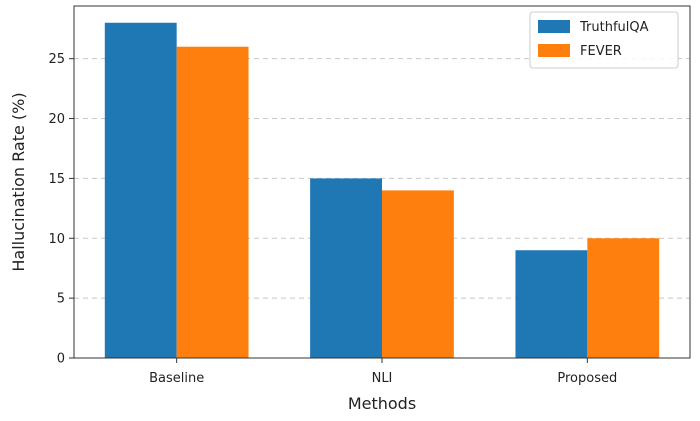  I want to click on bar-fever-proposed, so click(623, 298).